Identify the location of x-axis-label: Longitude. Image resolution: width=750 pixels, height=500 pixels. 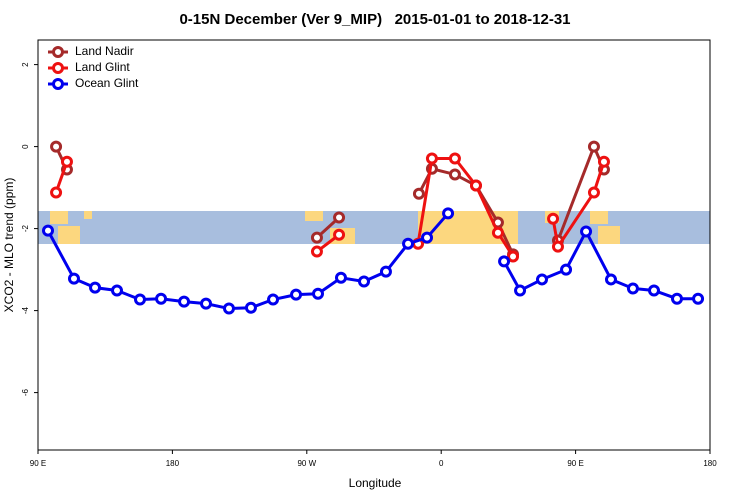
(375, 483).